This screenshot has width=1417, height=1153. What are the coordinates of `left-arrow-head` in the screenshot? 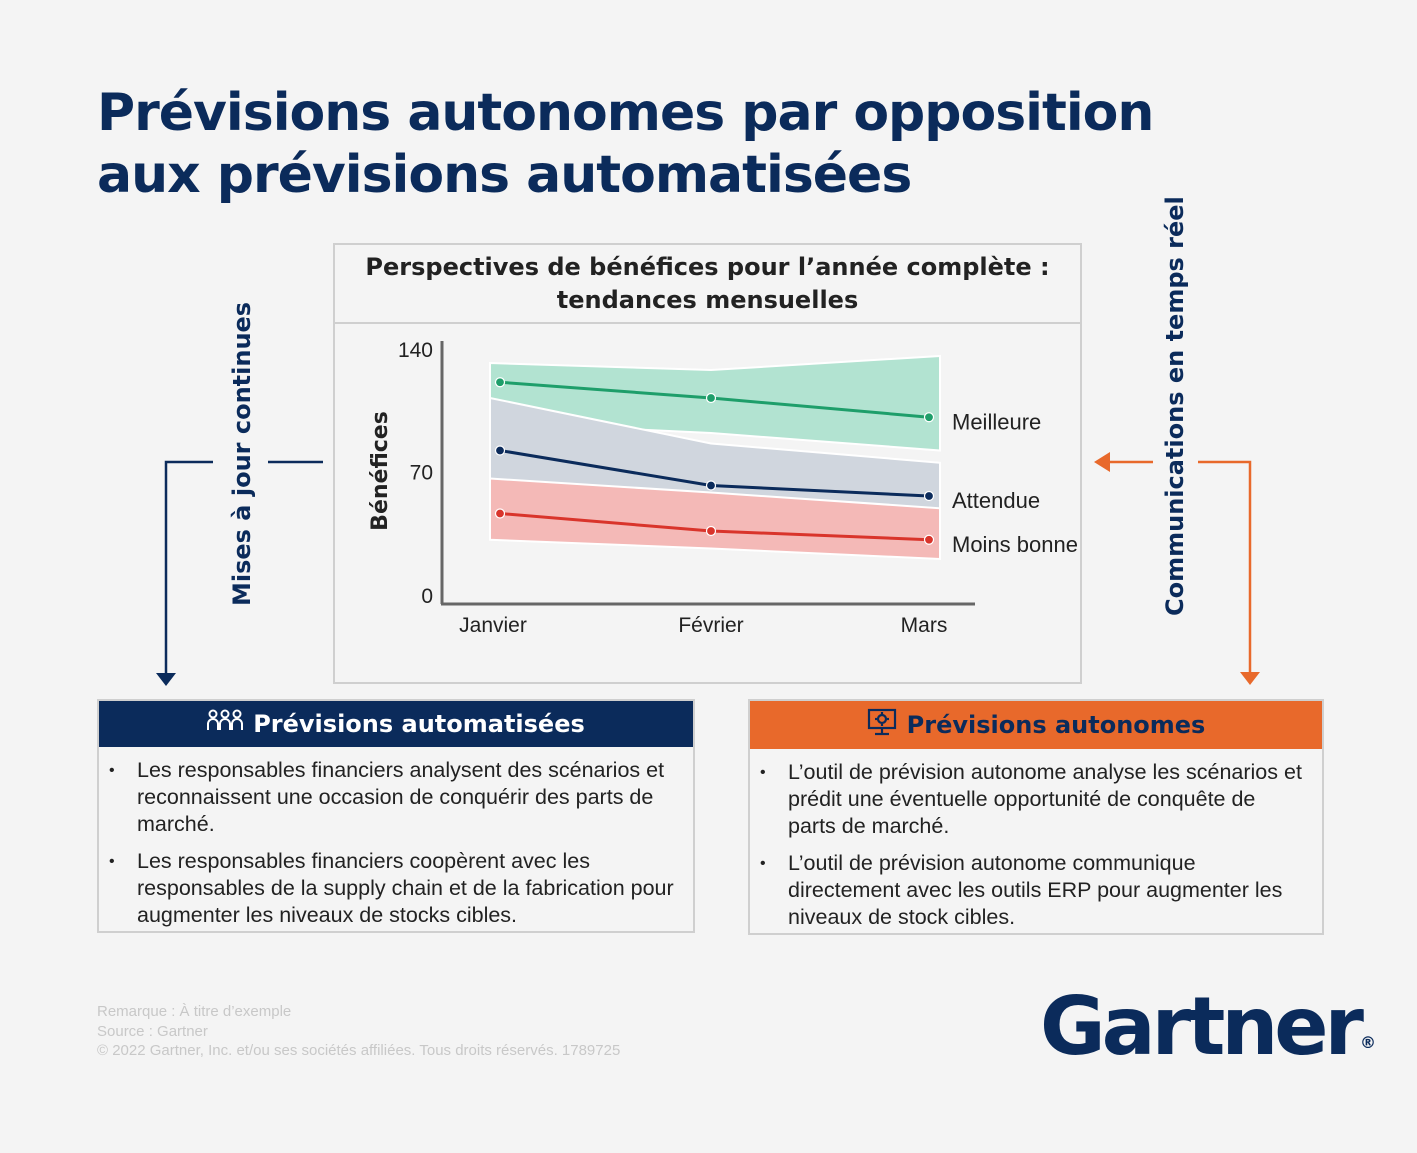 It's located at (166, 679).